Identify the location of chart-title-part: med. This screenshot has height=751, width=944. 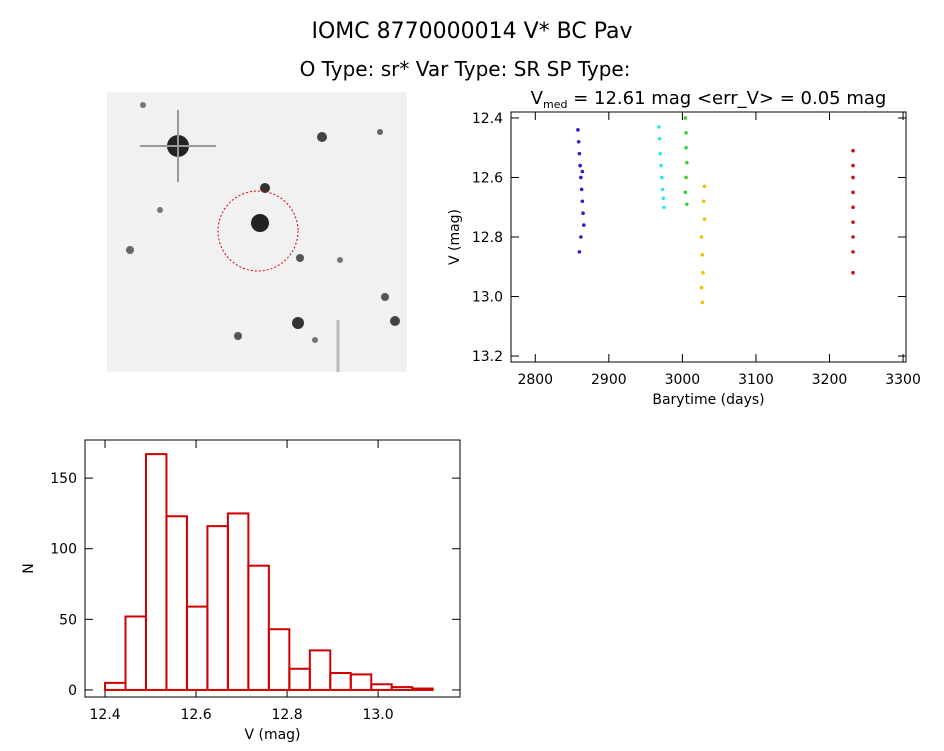
(555, 104).